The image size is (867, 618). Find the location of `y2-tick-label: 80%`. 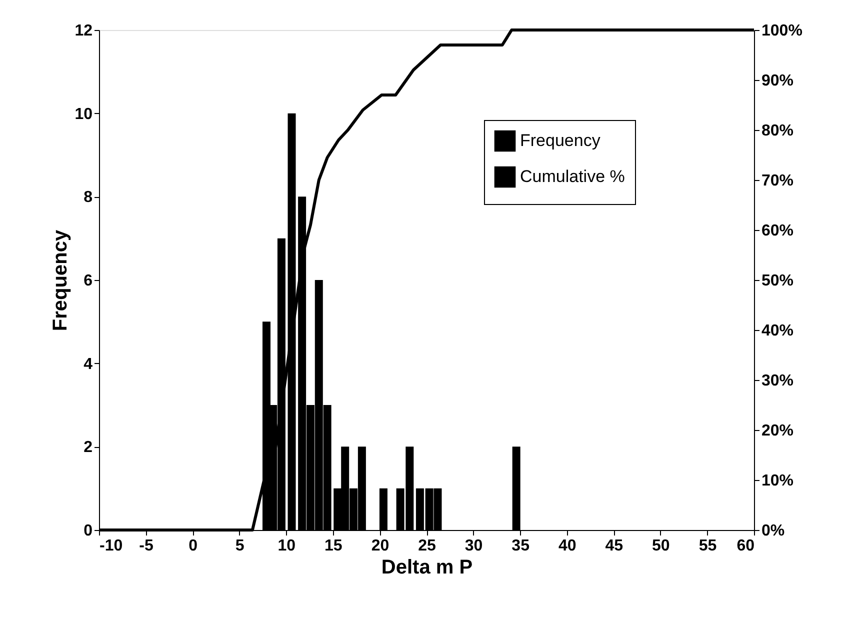

y2-tick-label: 80% is located at coordinates (778, 131).